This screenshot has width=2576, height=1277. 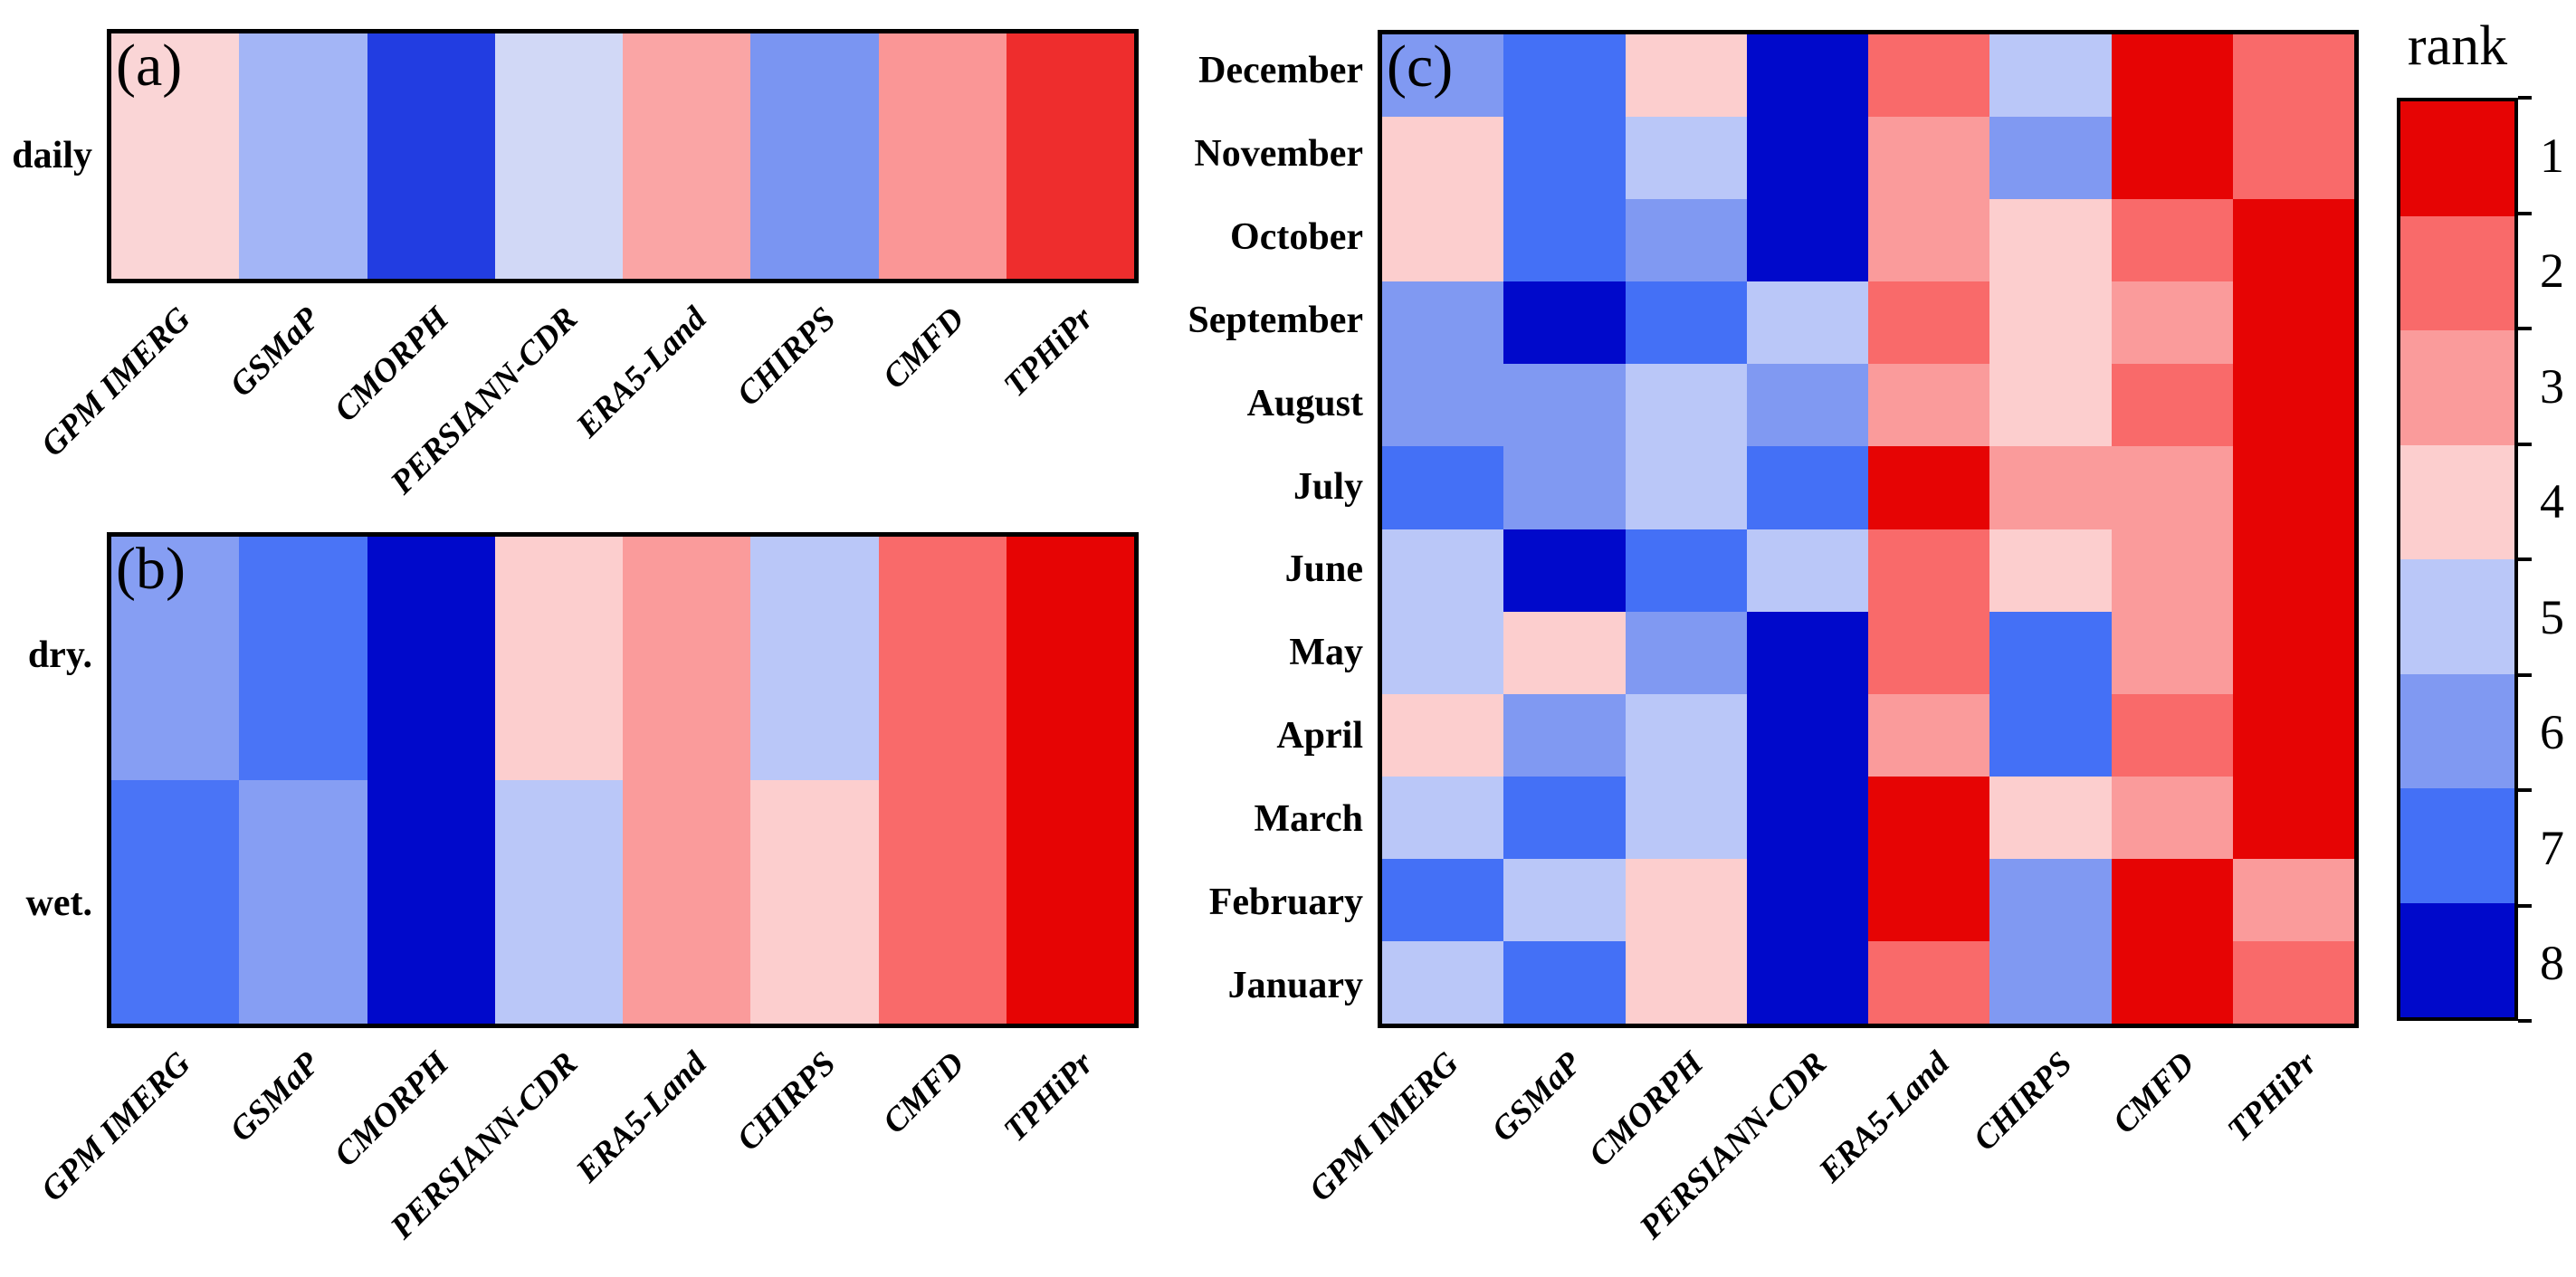 What do you see at coordinates (1276, 320) in the screenshot?
I see `row-label: September` at bounding box center [1276, 320].